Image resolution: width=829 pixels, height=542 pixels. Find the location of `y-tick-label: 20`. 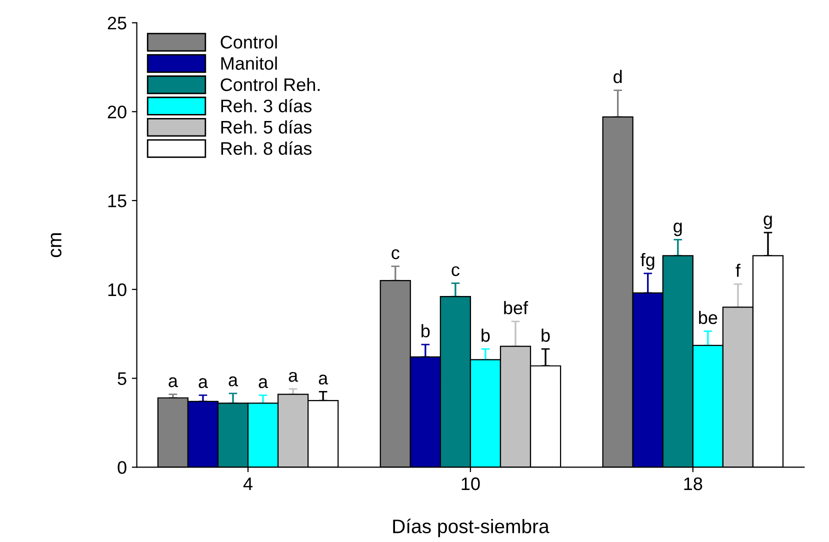

y-tick-label: 20 is located at coordinates (117, 112).